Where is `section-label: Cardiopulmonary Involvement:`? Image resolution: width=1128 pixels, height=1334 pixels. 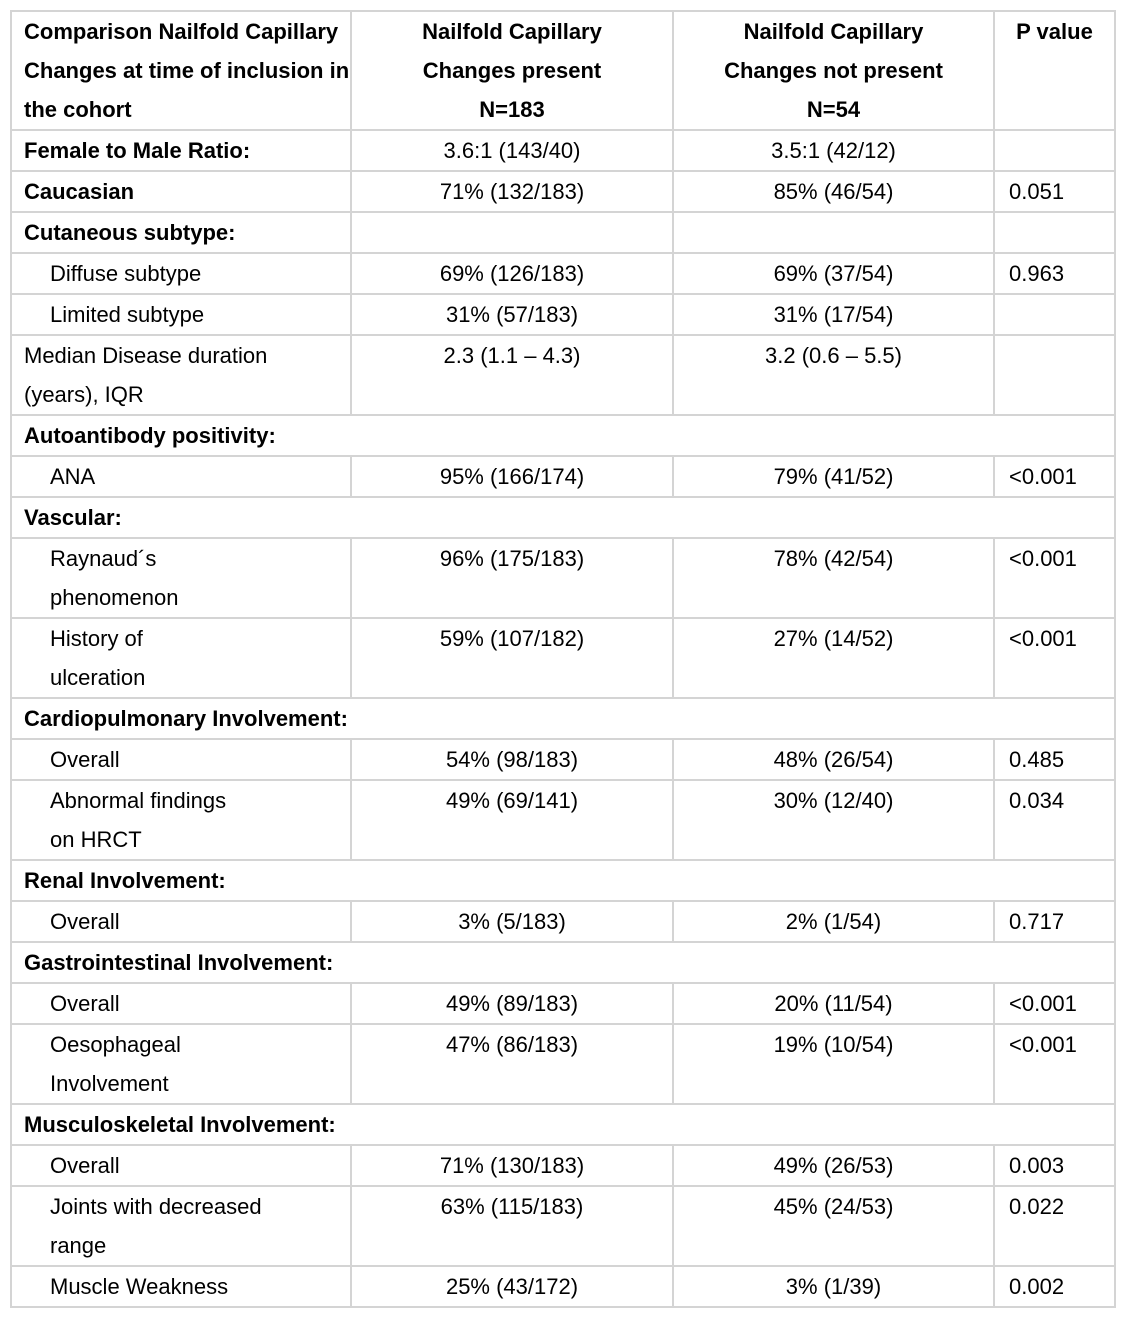
section-label: Cardiopulmonary Involvement: is located at coordinates (563, 718).